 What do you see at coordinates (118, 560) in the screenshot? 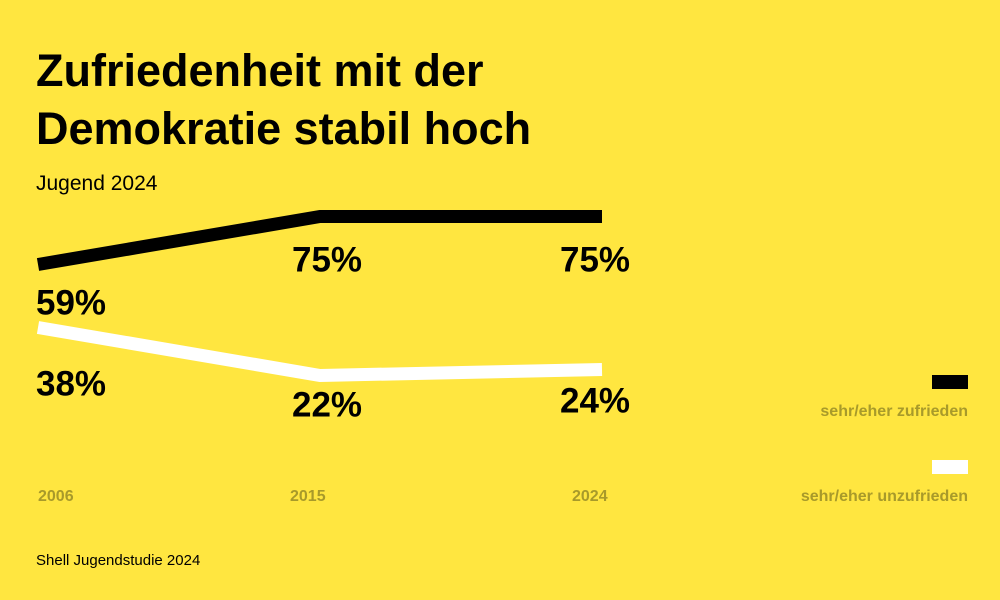
I see `source-note: Shell Jugendstudie 2024` at bounding box center [118, 560].